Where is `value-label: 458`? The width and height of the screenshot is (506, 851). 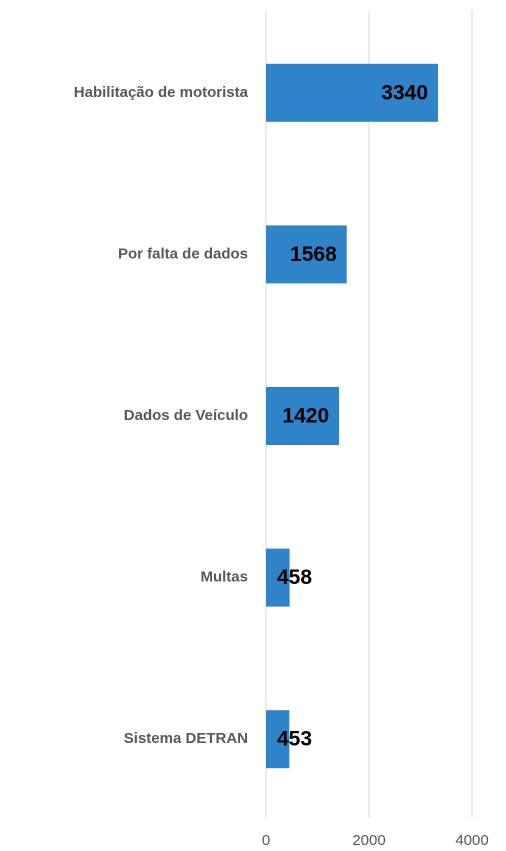 value-label: 458 is located at coordinates (294, 577).